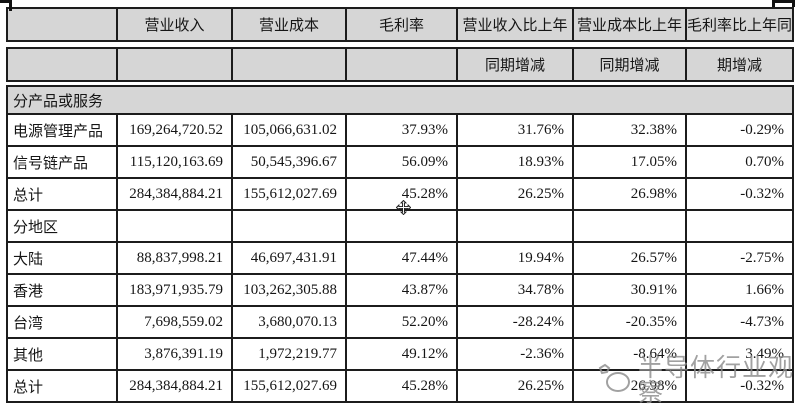 The image size is (806, 413). I want to click on header-cell: 营业收入, so click(174, 24).